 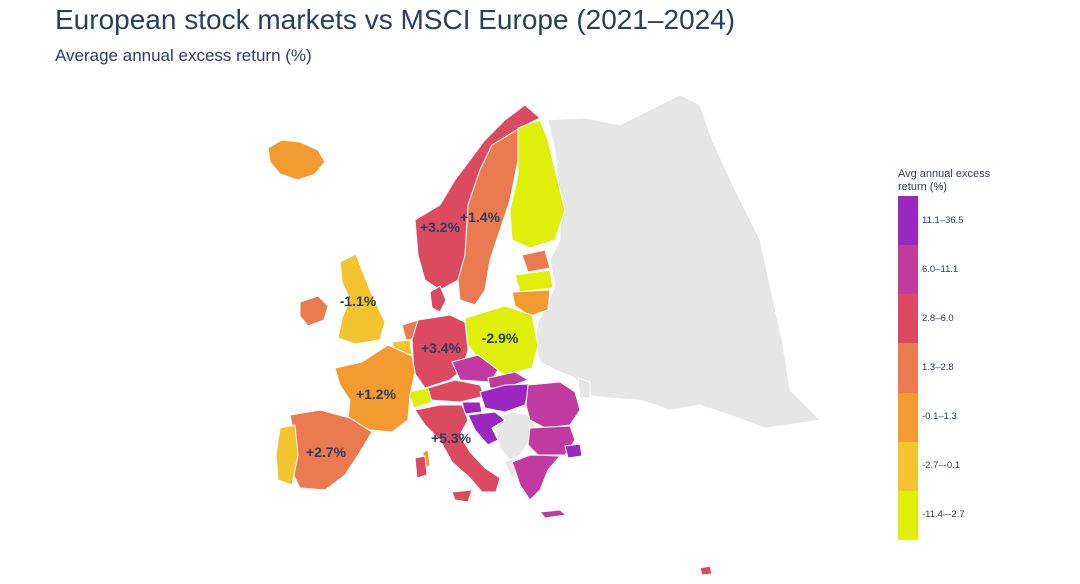 I want to click on legend-label-0: 11.1–36.5, so click(x=943, y=220).